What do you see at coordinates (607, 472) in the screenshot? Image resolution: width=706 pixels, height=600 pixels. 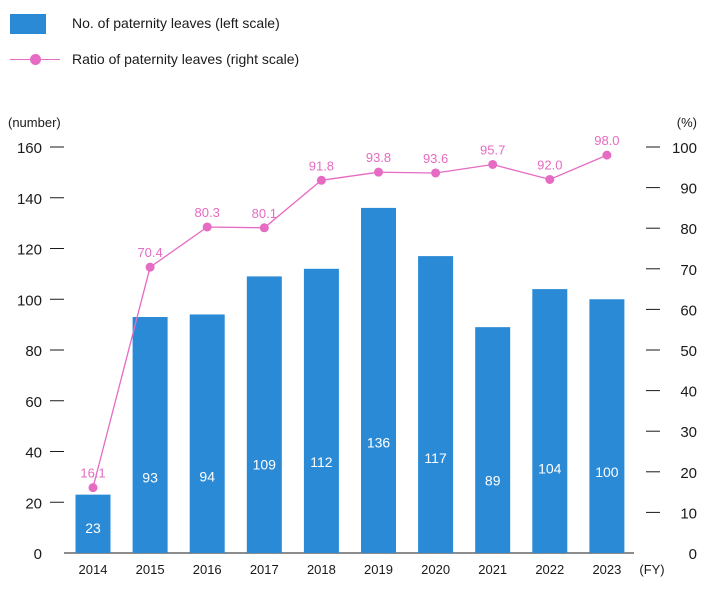 I see `bar-value-label: 100` at bounding box center [607, 472].